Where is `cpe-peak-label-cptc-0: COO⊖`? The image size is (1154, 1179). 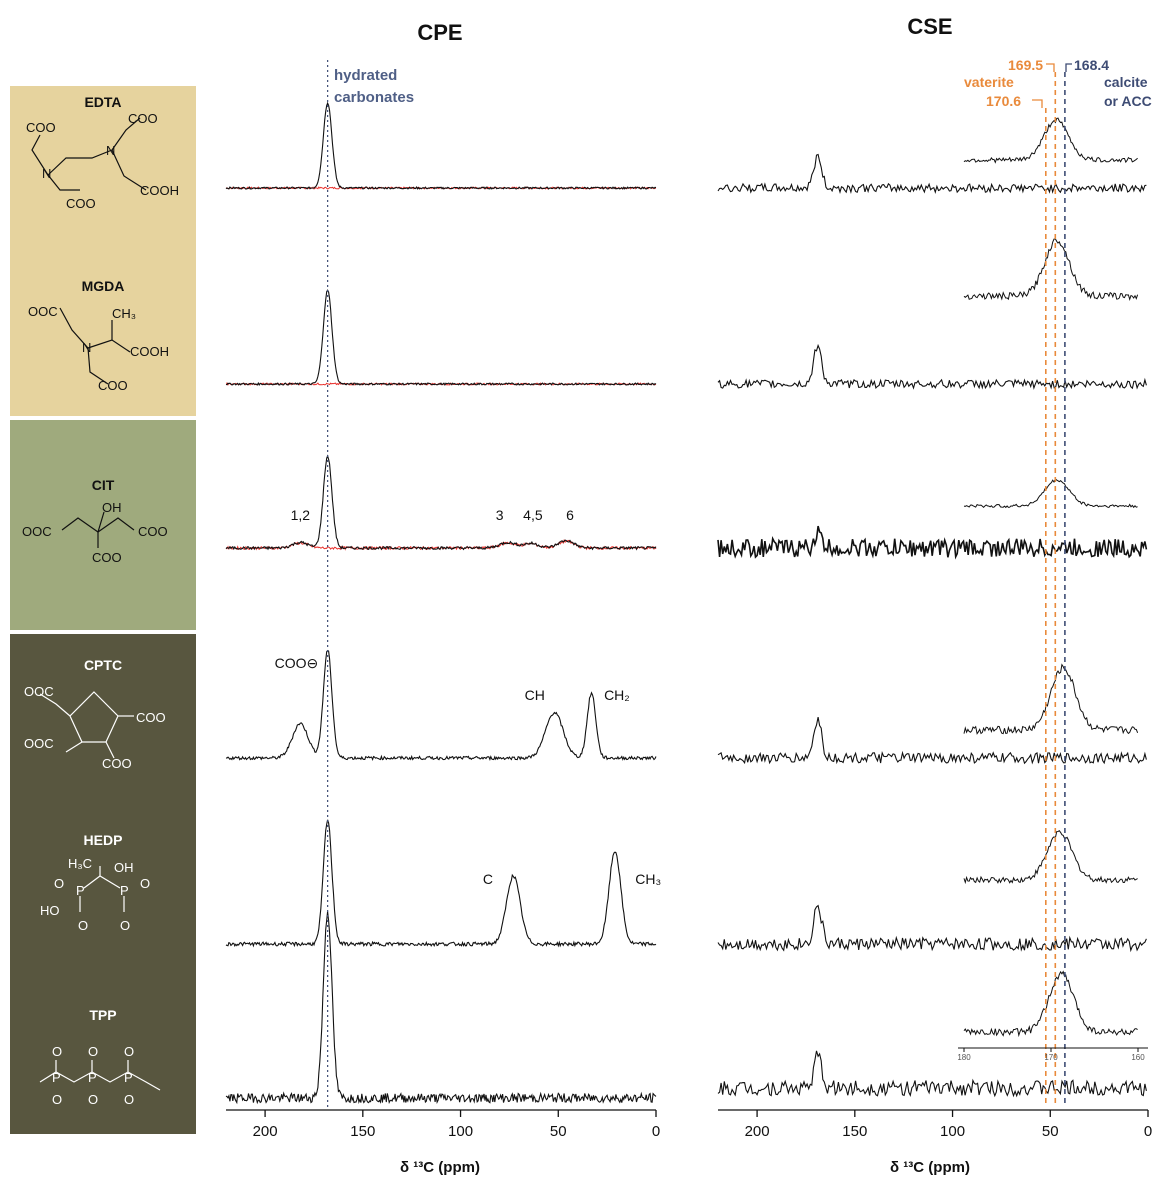
cpe-peak-label-cptc-0: COO⊖ is located at coordinates (297, 663).